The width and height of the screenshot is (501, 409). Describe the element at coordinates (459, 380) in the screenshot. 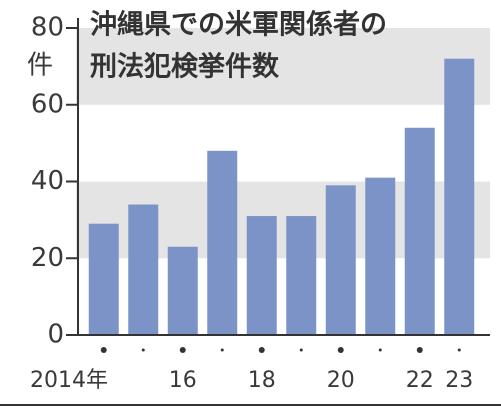

I see `x-tick-label: 23` at that location.